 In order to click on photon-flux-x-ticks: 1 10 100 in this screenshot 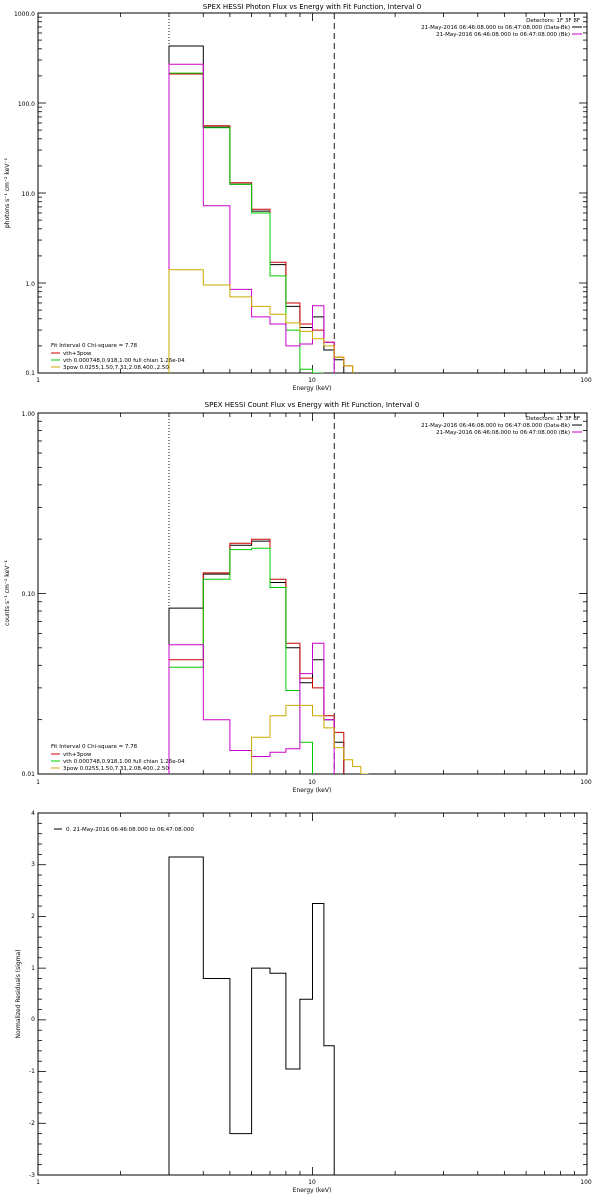, I will do `click(314, 380)`.